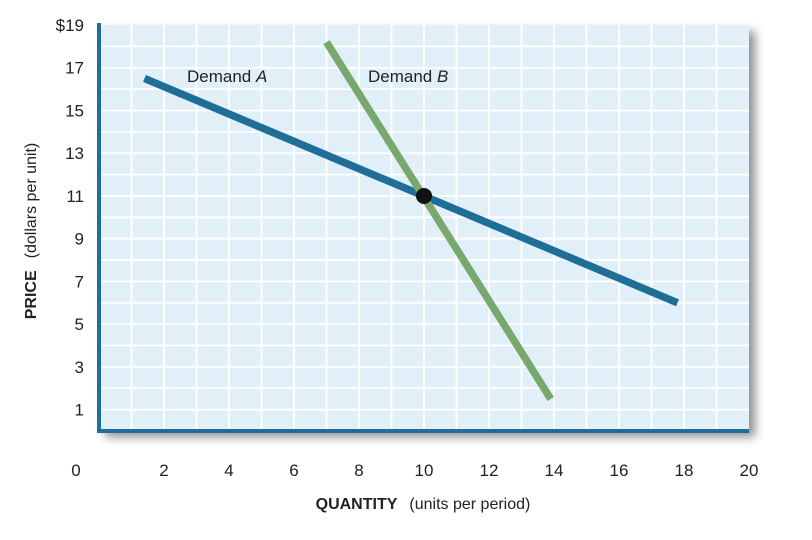 The width and height of the screenshot is (812, 540). I want to click on x-tick-label: 18, so click(684, 470).